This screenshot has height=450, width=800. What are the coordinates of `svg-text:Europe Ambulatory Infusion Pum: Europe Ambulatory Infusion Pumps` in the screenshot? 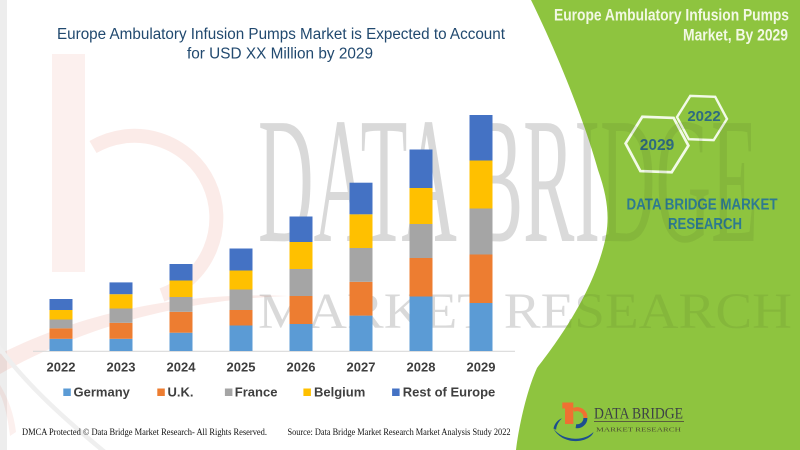 It's located at (671, 16).